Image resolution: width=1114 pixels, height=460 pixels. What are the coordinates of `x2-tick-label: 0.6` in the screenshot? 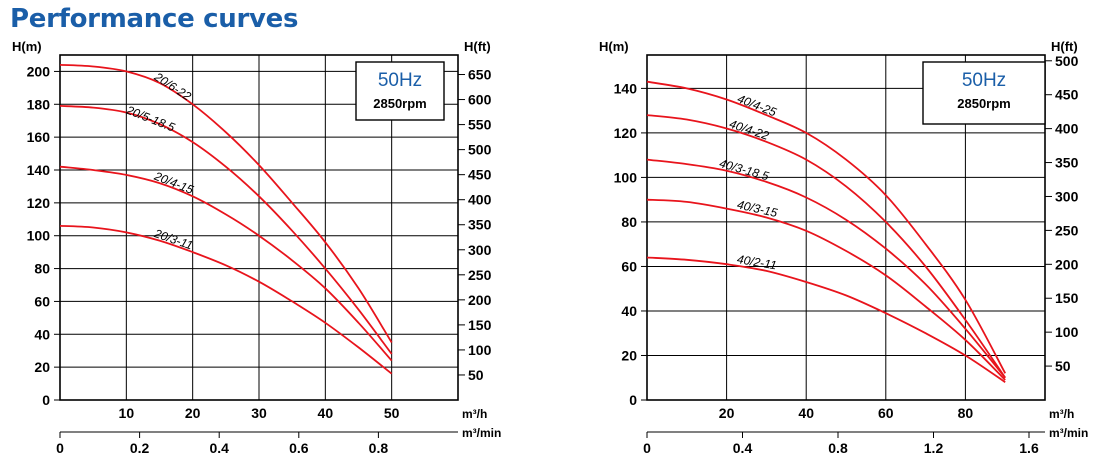 It's located at (299, 448).